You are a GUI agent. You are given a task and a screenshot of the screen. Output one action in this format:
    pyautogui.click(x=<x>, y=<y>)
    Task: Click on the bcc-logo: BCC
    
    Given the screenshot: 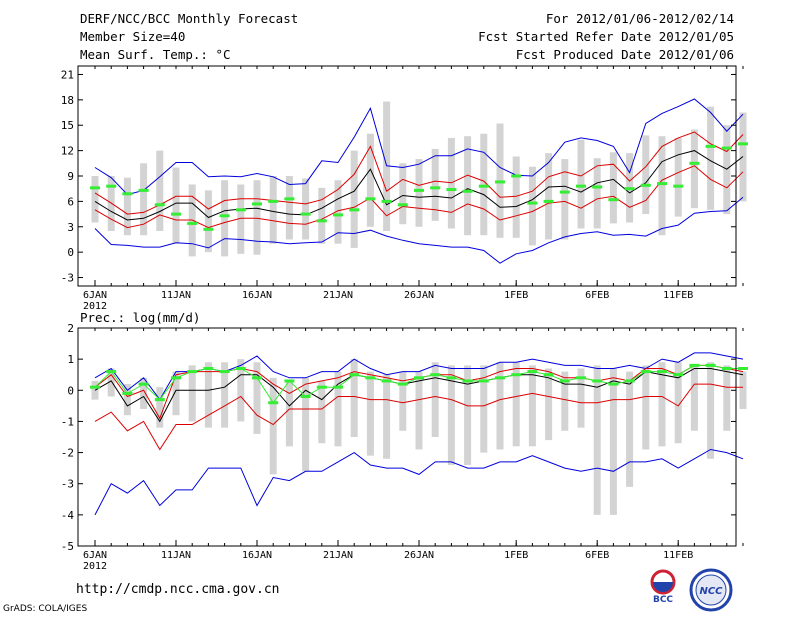 What is the action you would take?
    pyautogui.click(x=663, y=587)
    